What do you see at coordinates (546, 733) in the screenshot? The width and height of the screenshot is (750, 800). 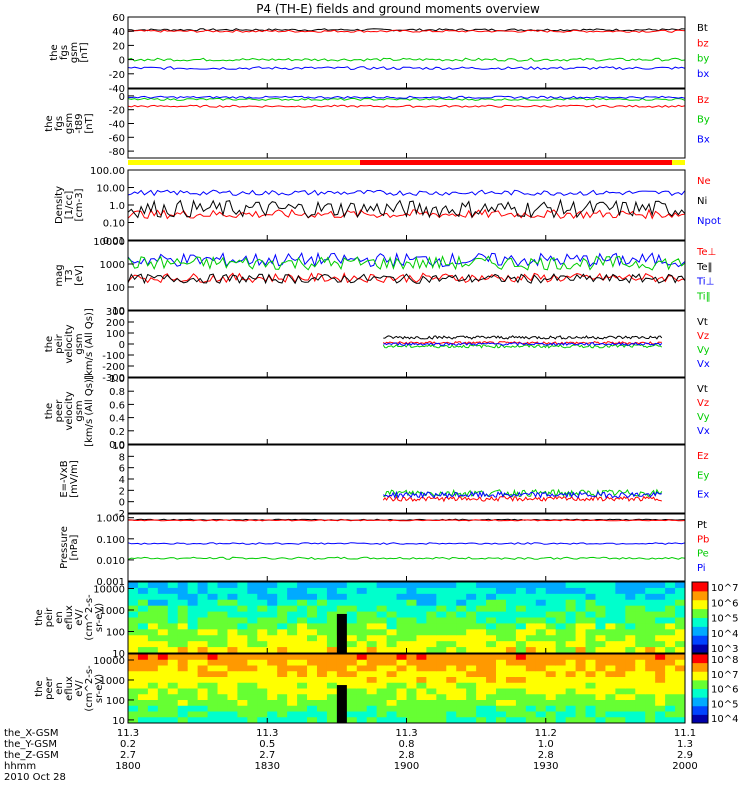 I see `footer-value: 11.2` at bounding box center [546, 733].